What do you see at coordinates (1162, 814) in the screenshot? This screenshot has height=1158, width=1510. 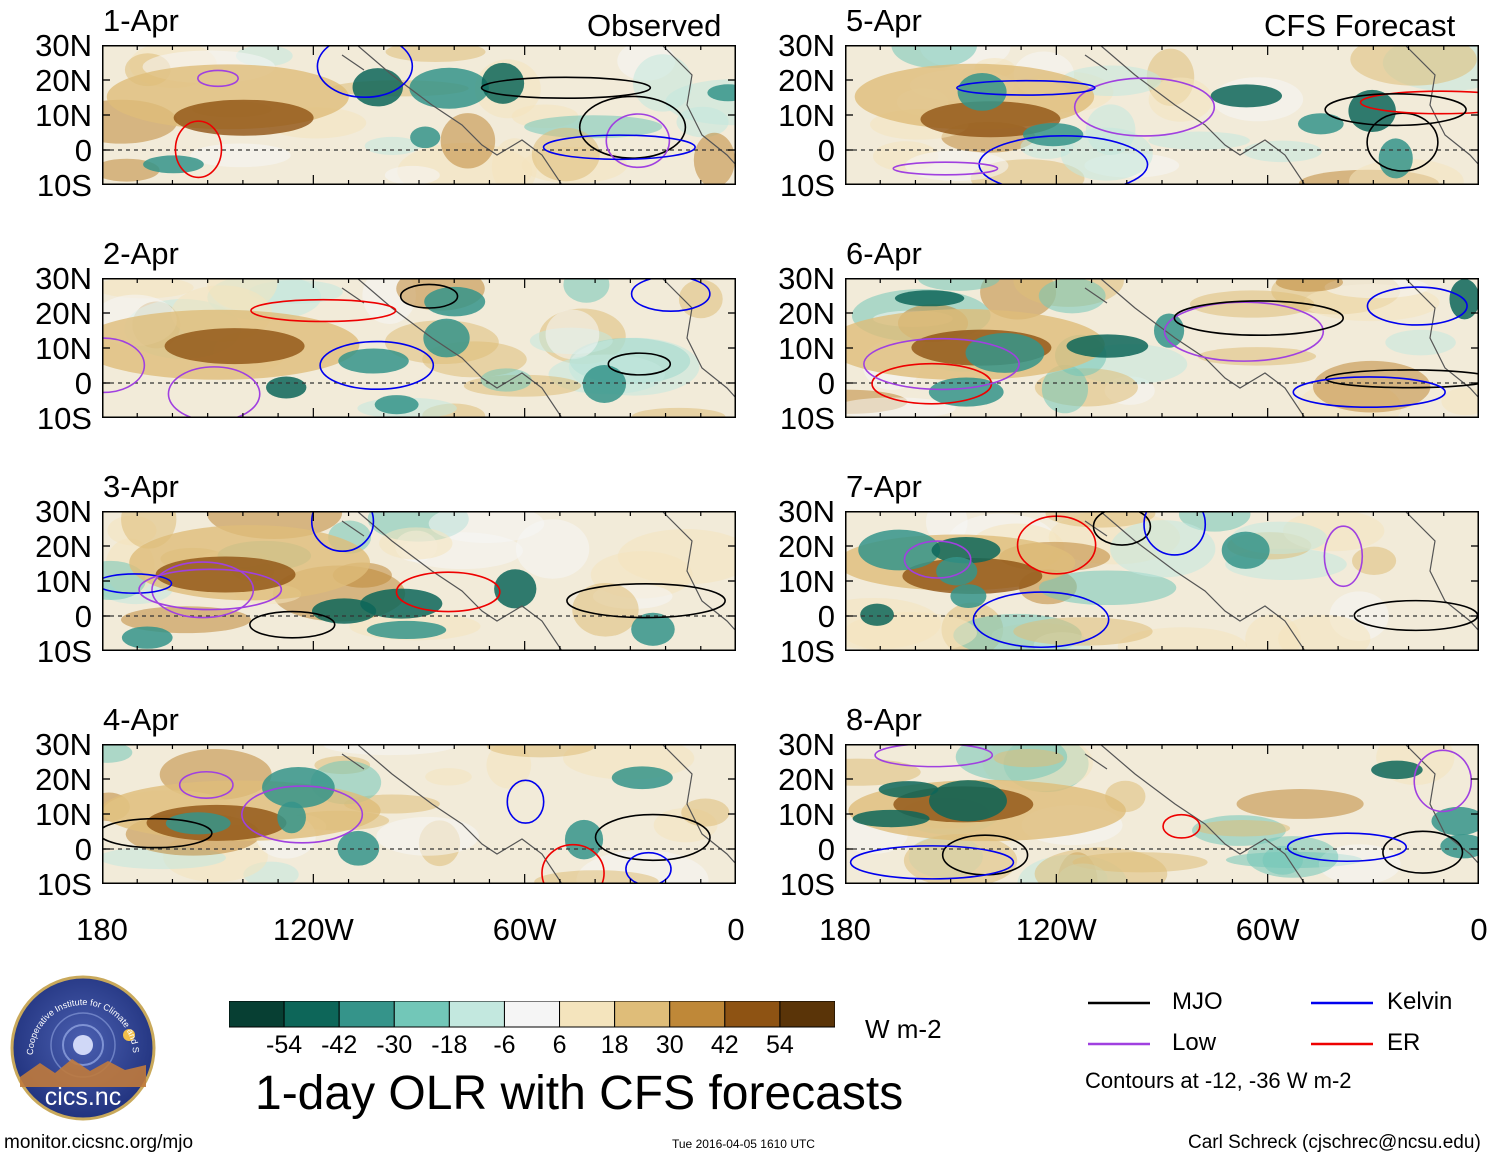 I see `olr-field-8-Apr` at bounding box center [1162, 814].